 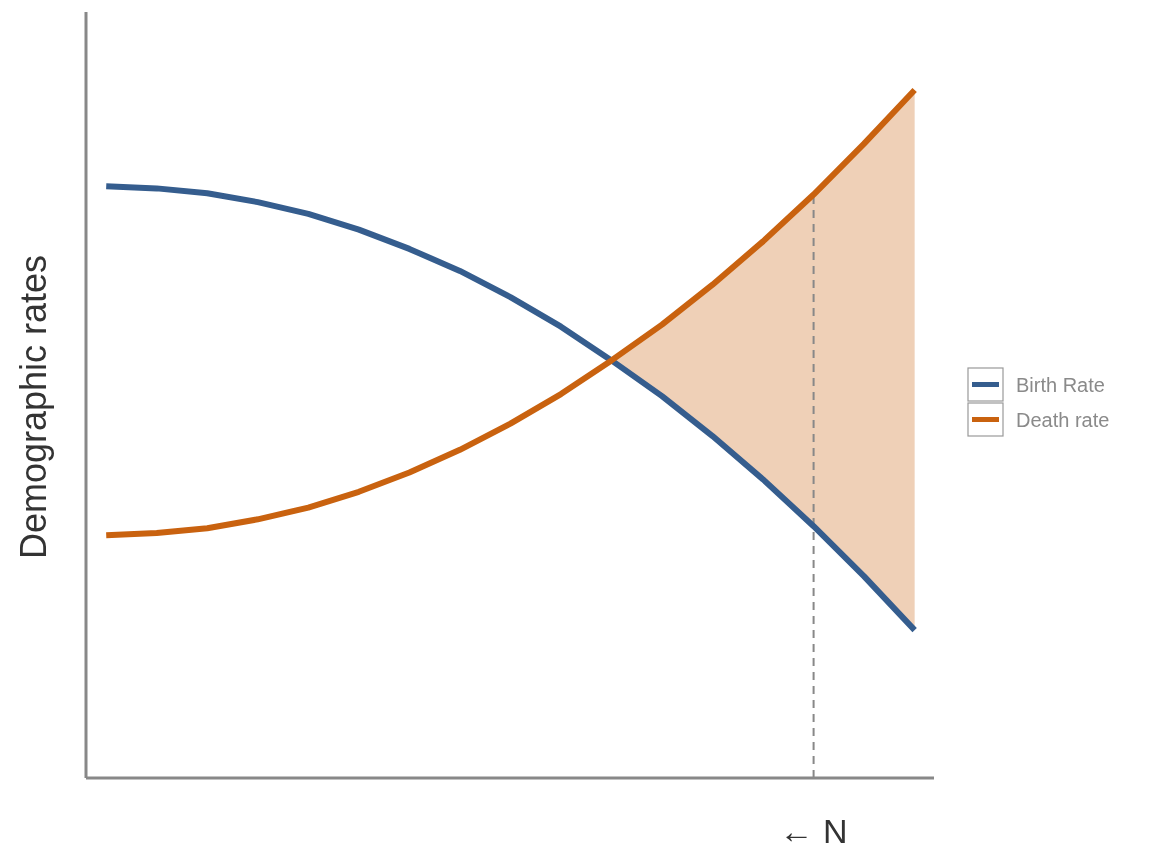 I want to click on legend-label: Death rate, so click(x=1063, y=420).